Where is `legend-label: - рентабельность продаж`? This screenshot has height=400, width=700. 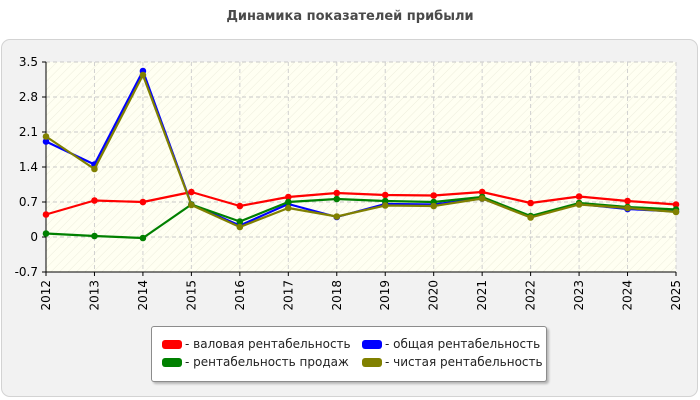
legend-label: - рентабельность продаж is located at coordinates (267, 362).